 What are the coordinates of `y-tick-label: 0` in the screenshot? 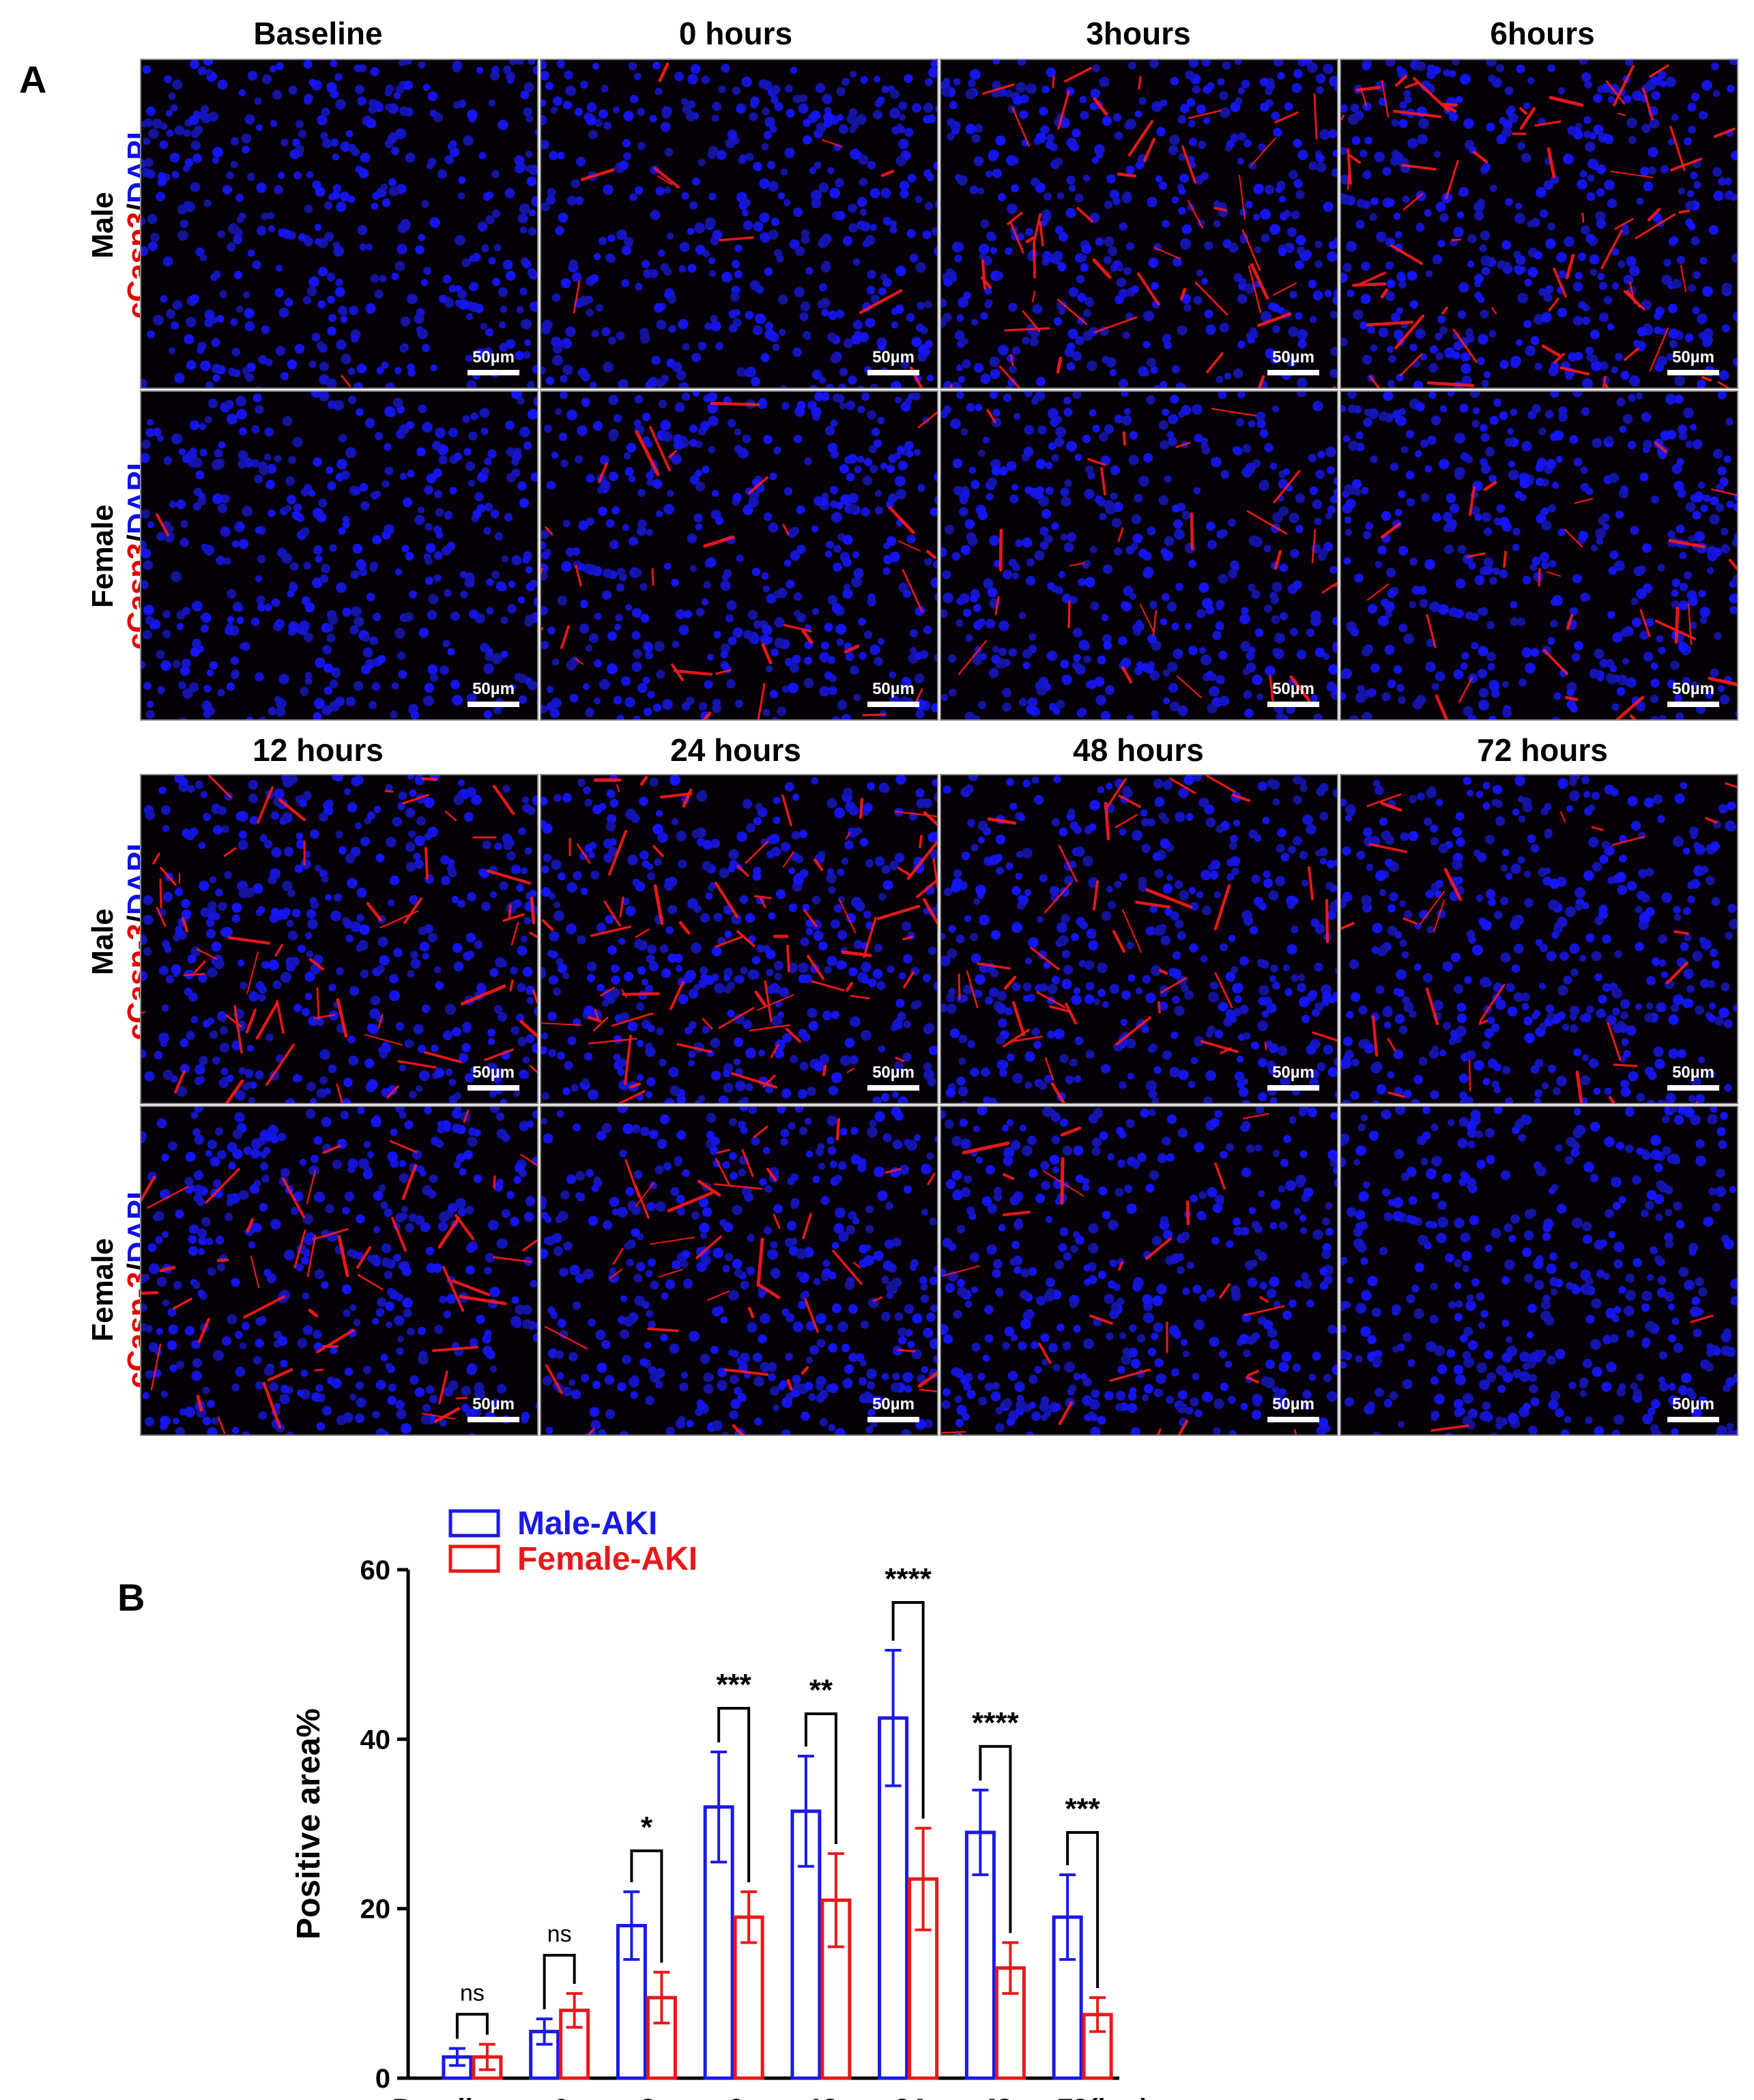 It's located at (382, 2079).